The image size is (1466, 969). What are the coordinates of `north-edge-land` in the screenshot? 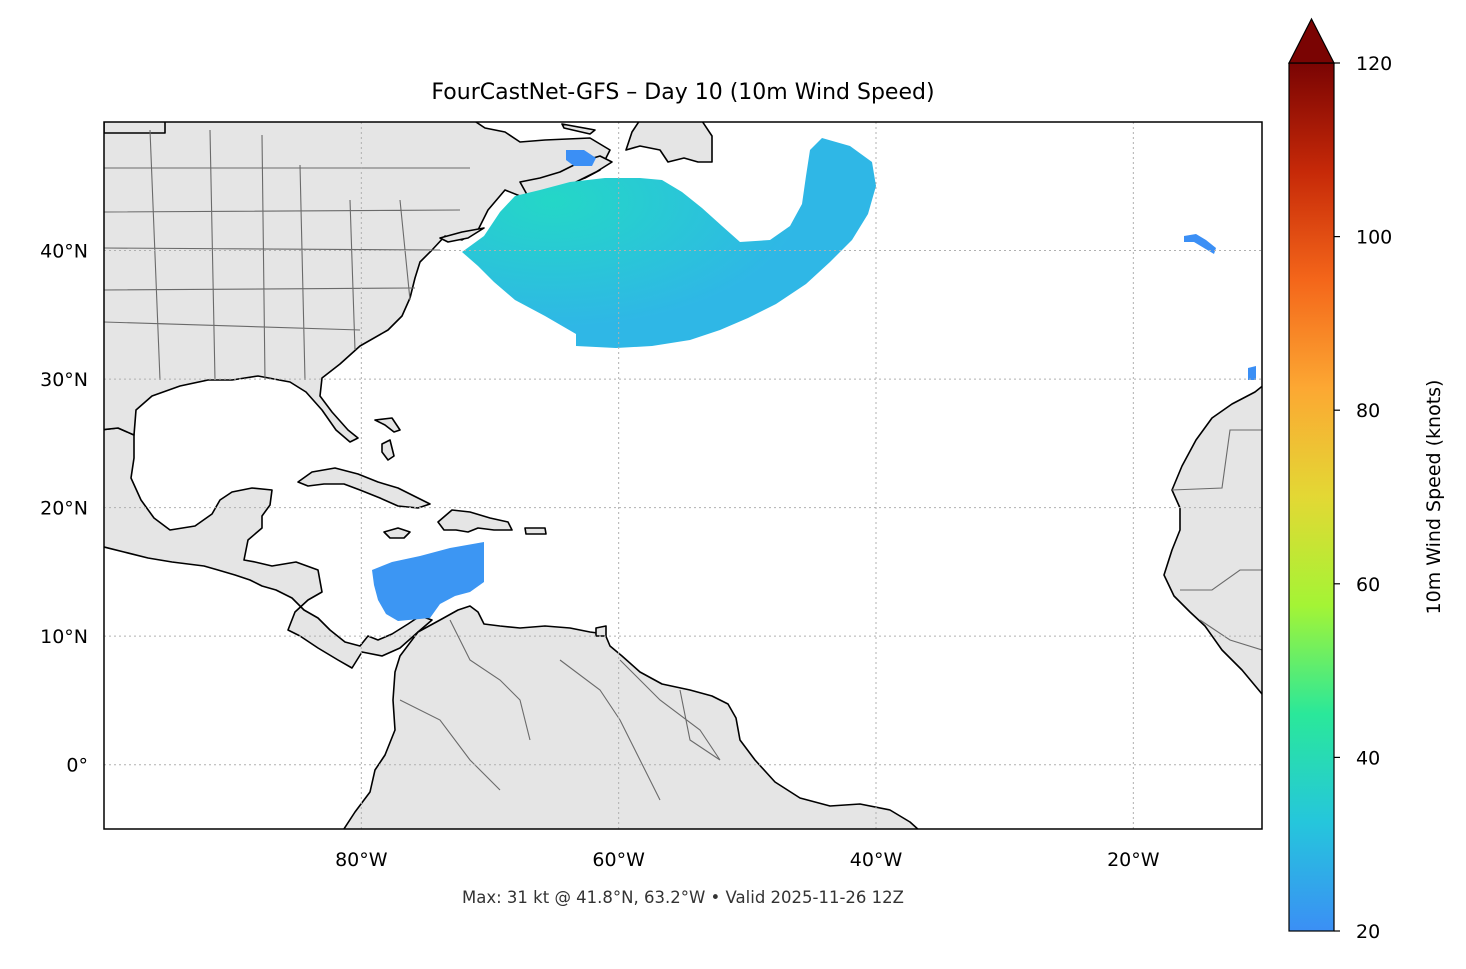 It's located at (135, 128).